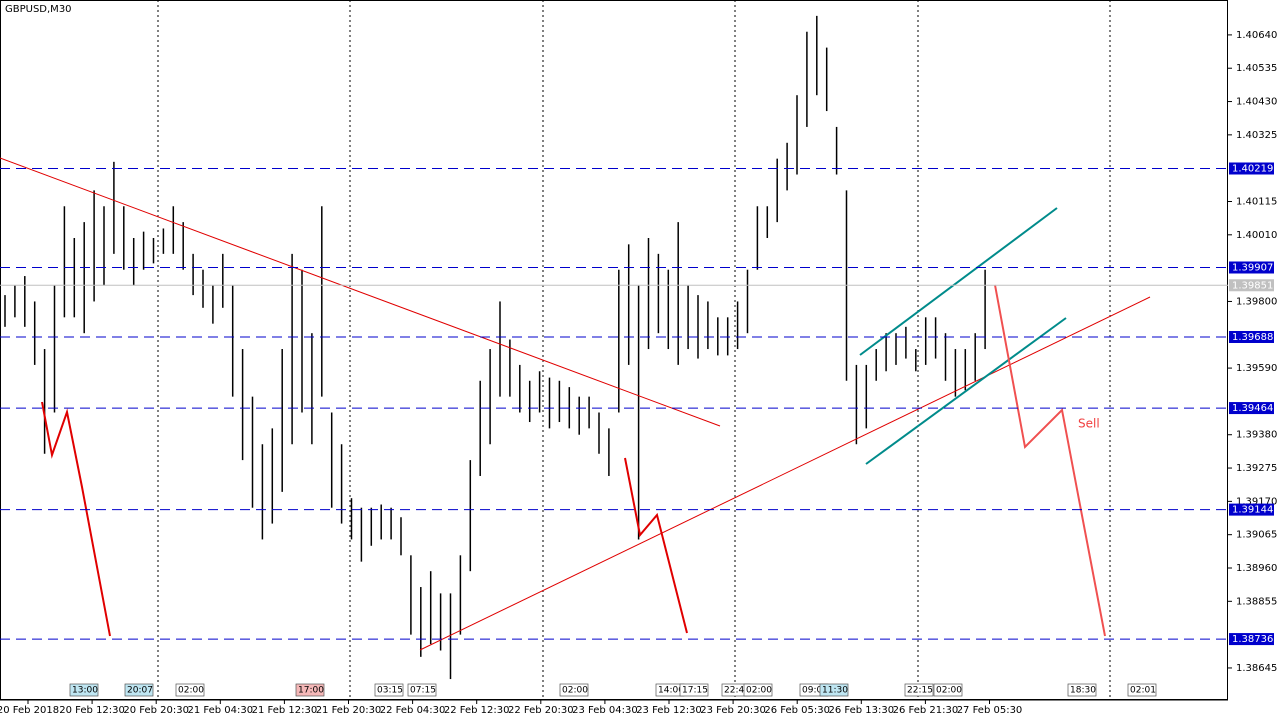  Describe the element at coordinates (861, 710) in the screenshot. I see `x-tick-label: 26 Feb 13:30` at that location.